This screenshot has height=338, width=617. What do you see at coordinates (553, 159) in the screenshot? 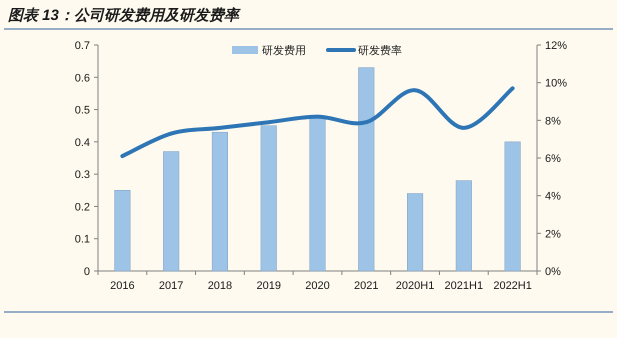
I see `y2-tick-label: 6%` at bounding box center [553, 159].